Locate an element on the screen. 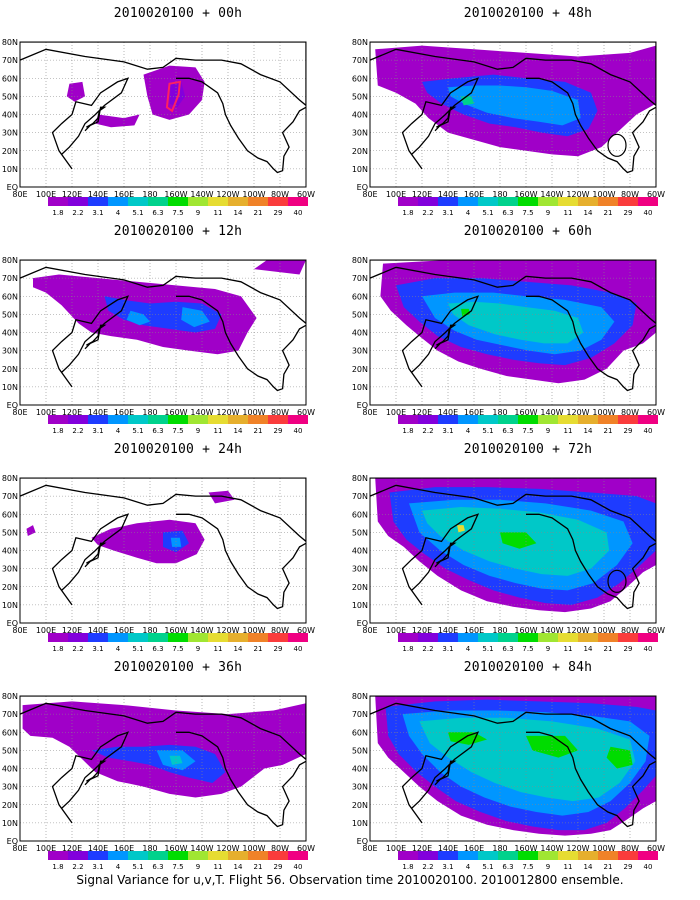  lon-tick-label: 60W is located at coordinates (656, 848).